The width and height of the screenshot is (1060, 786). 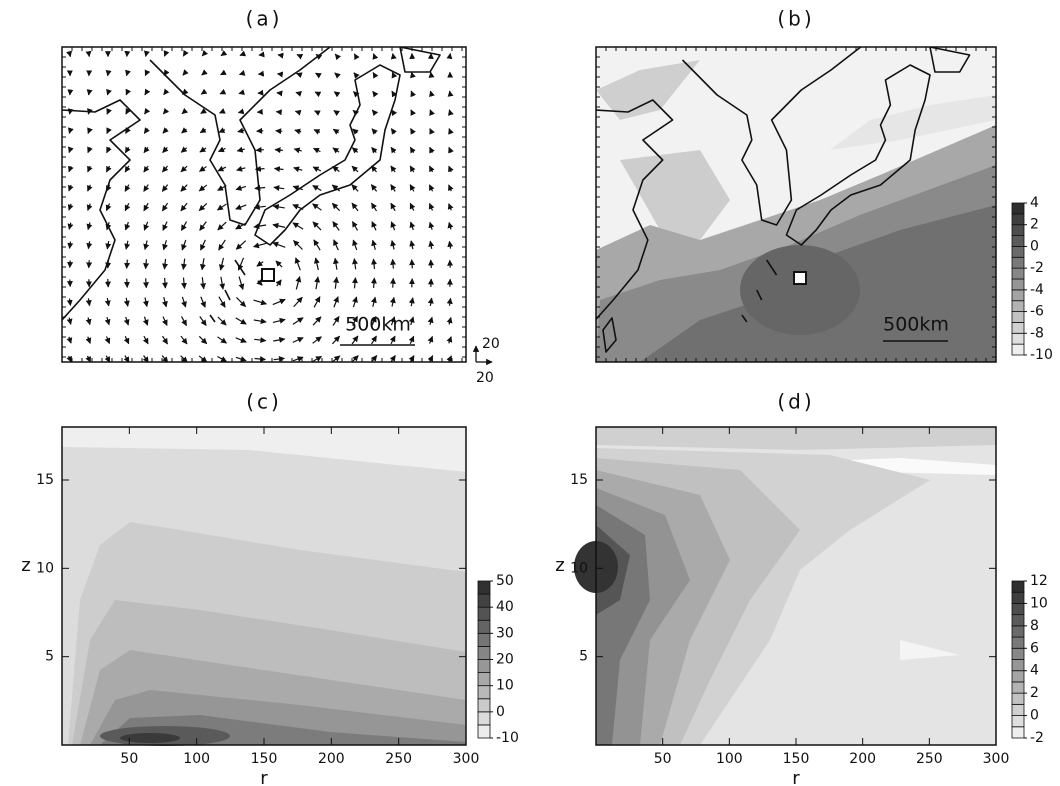 I want to click on x-tick-label: 200, so click(x=331, y=759).